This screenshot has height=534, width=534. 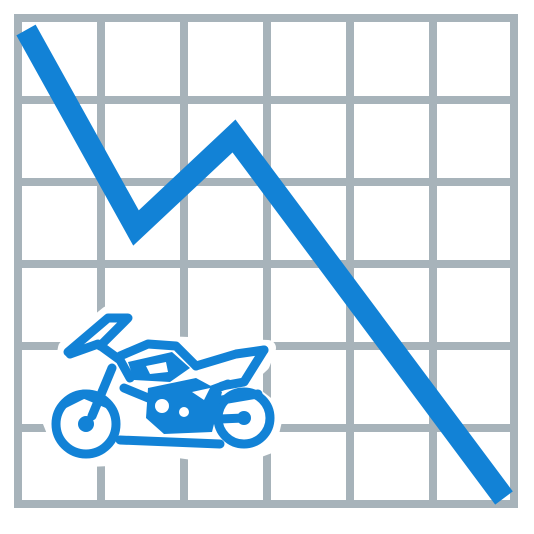 I want to click on windscreen, so click(x=98, y=335).